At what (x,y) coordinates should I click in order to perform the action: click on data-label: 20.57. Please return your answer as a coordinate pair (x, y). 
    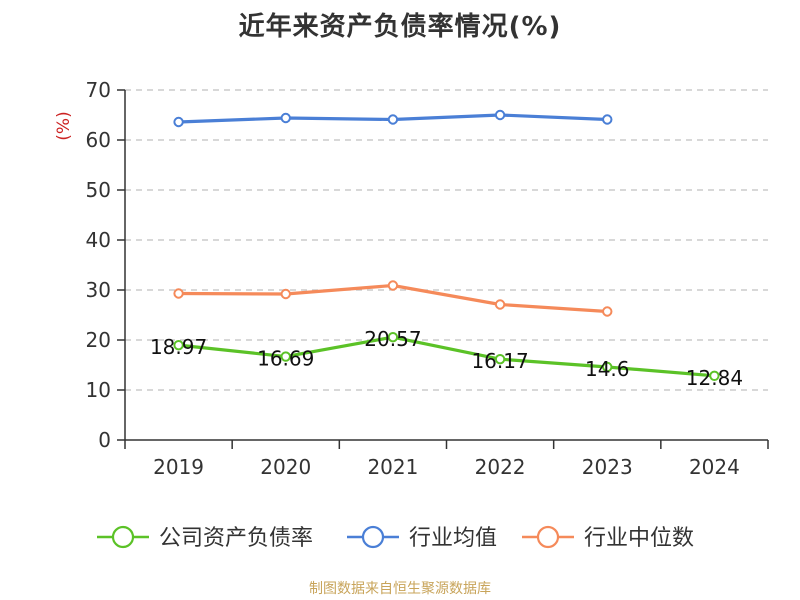
    Looking at the image, I should click on (392, 339).